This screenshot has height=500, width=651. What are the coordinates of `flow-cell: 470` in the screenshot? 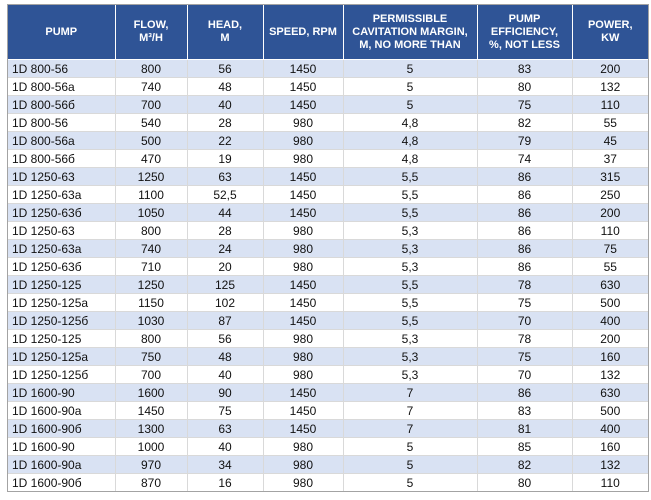 It's located at (151, 158).